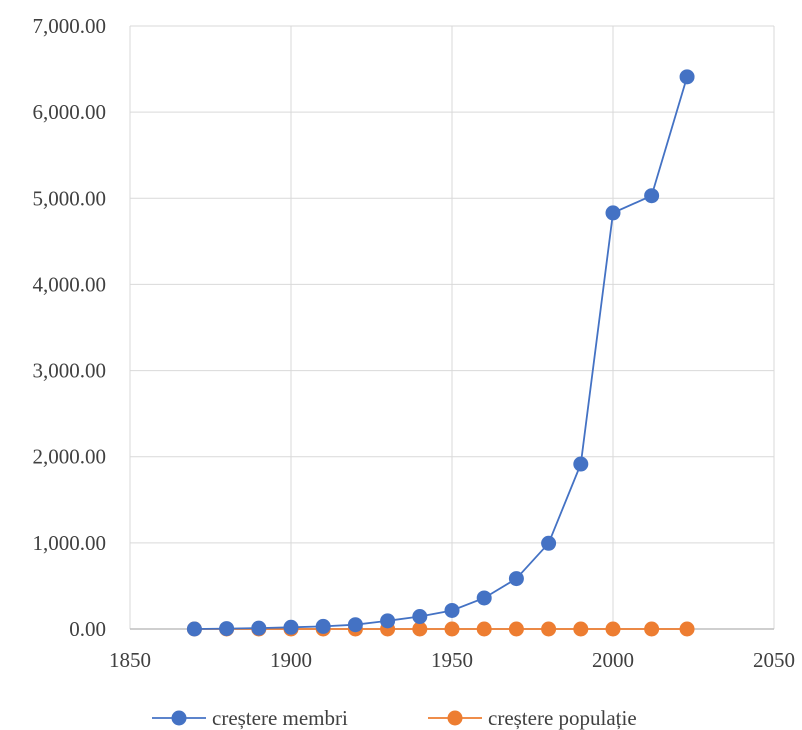 The image size is (802, 730). I want to click on x-axis-tick-labels: 1850 1900 1950 2000 2050, so click(452, 660).